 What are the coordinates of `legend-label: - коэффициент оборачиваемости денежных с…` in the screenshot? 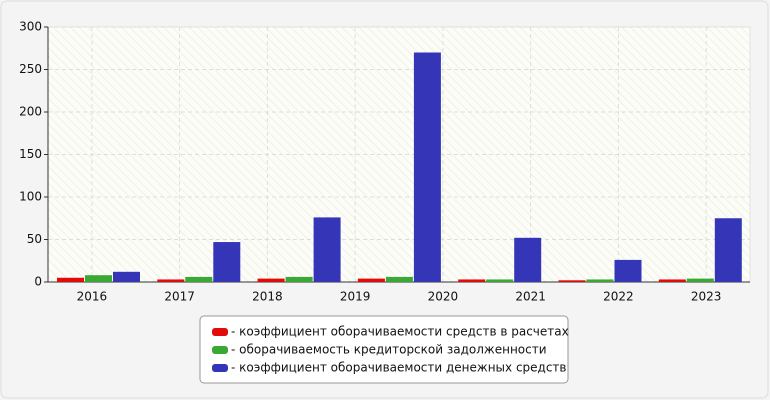 It's located at (399, 368).